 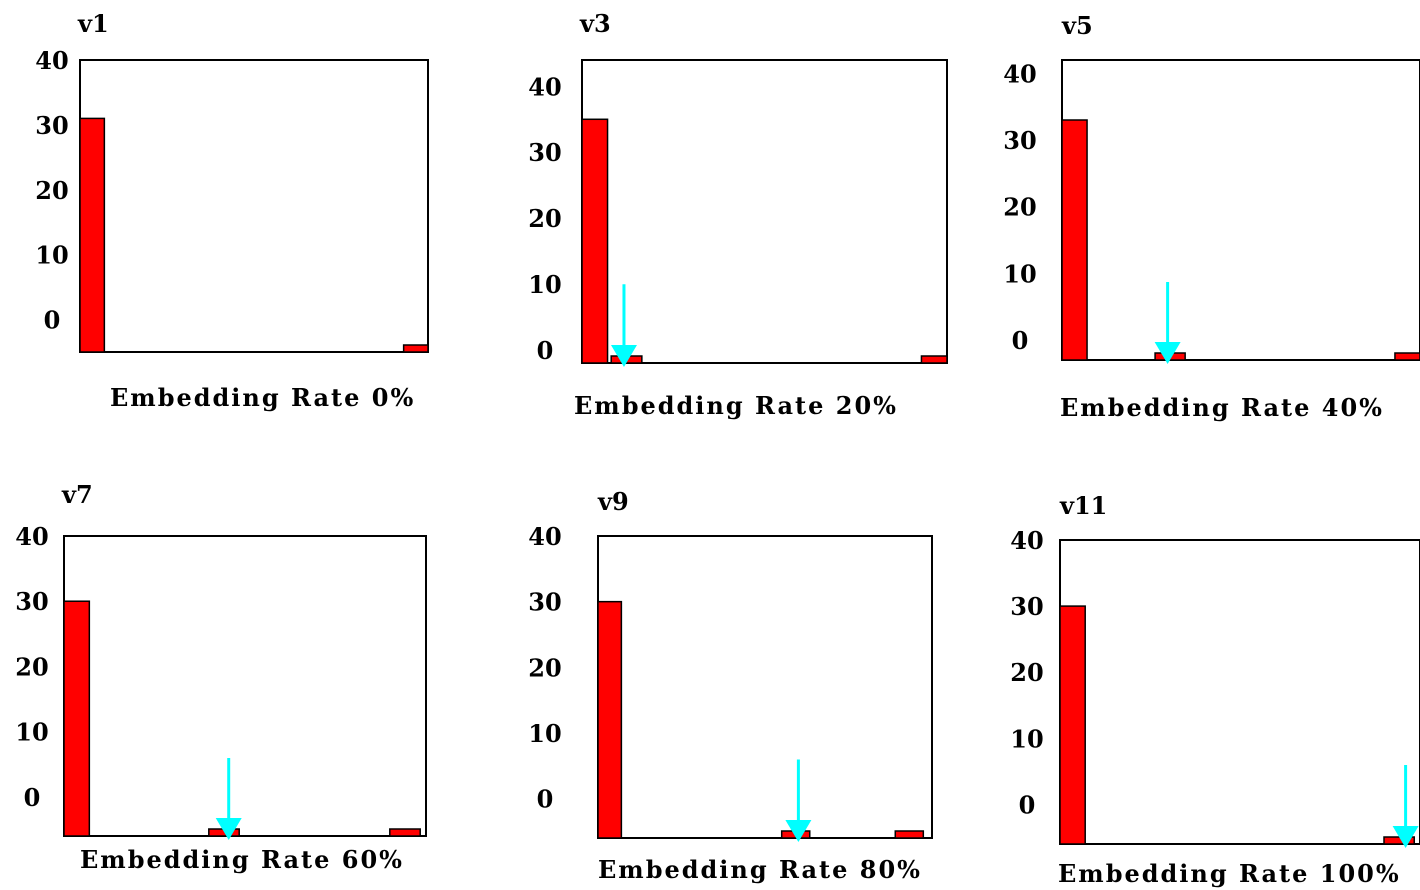 I want to click on chart-title: v11, so click(x=1083, y=505).